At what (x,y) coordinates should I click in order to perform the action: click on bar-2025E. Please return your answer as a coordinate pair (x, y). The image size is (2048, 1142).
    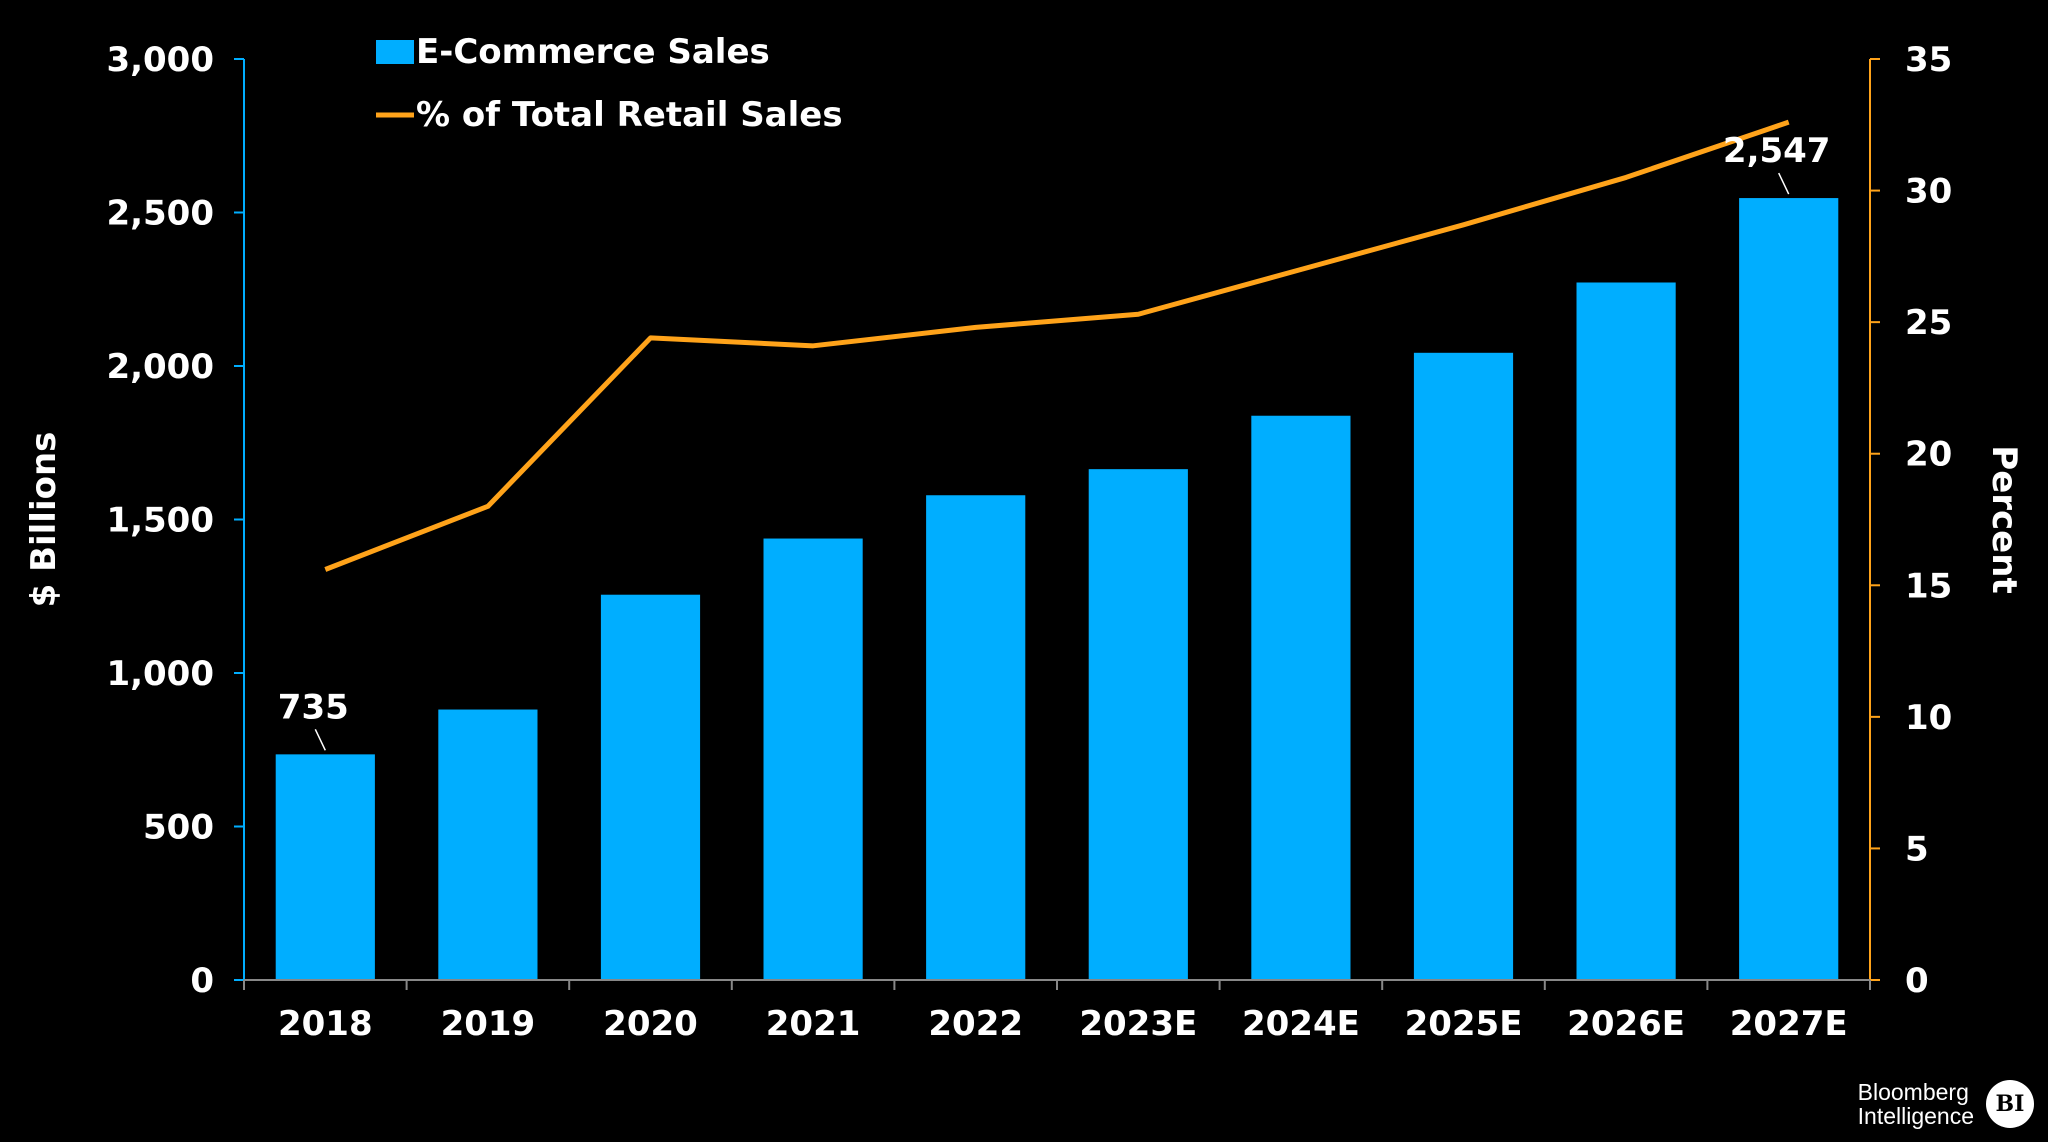
    Looking at the image, I should click on (1463, 666).